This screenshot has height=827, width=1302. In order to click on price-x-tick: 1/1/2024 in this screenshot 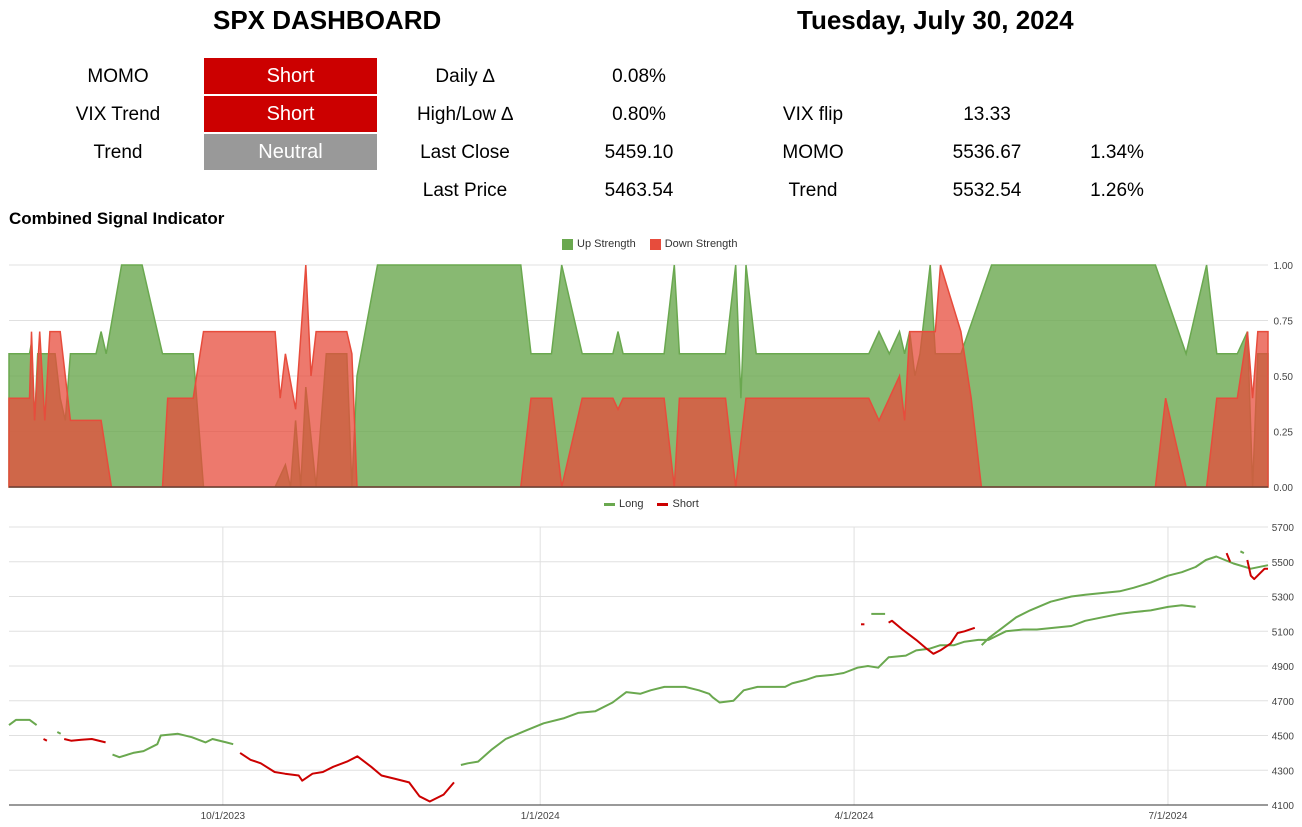, I will do `click(540, 816)`.